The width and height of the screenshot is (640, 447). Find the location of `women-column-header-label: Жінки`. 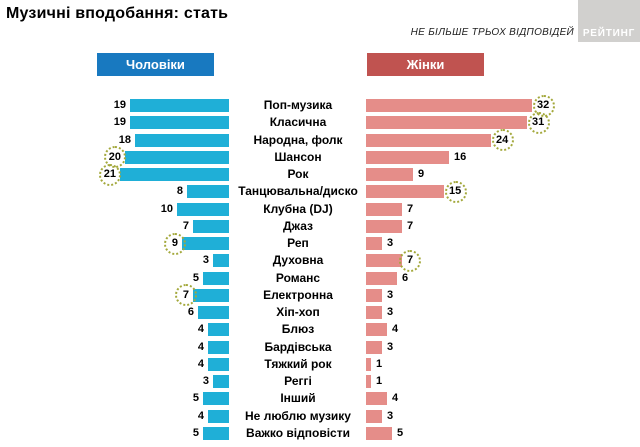

women-column-header-label: Жінки is located at coordinates (425, 64).